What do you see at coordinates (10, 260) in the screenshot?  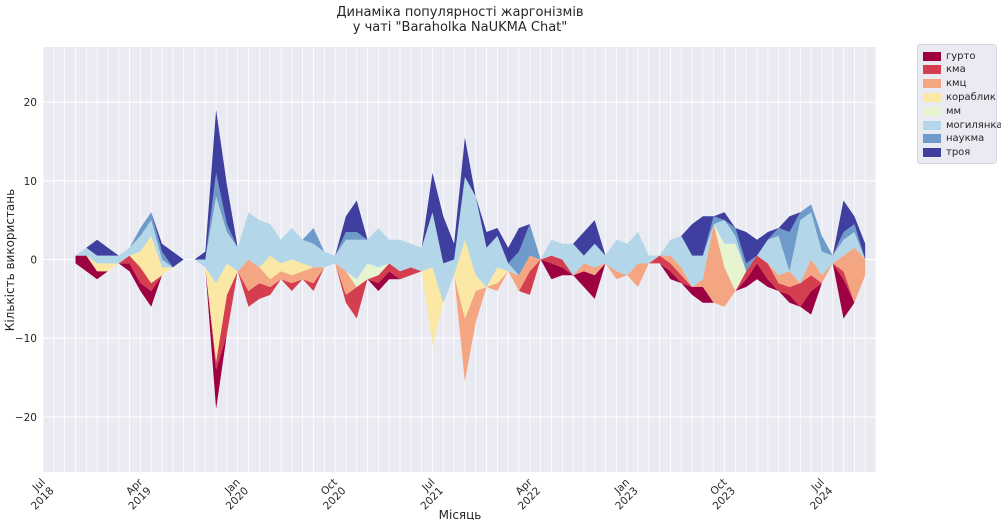 I see `y-axis-label: Кількість використань` at bounding box center [10, 260].